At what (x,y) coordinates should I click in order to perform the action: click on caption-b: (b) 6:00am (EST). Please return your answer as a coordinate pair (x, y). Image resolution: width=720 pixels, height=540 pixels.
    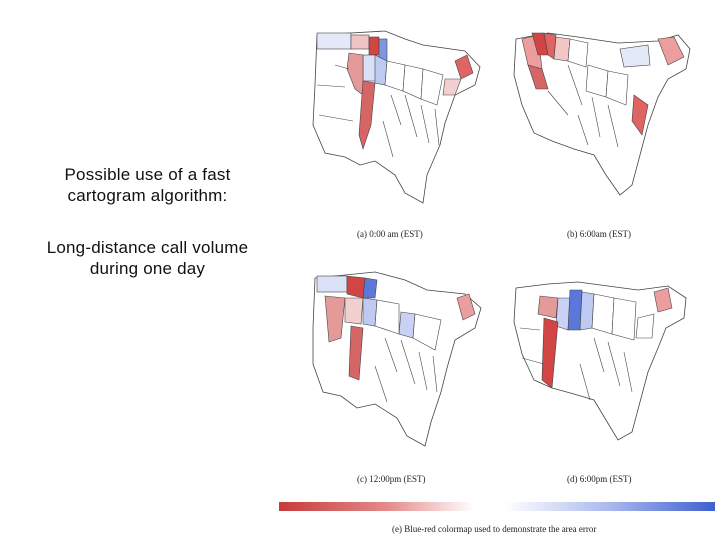
    Looking at the image, I should click on (599, 234).